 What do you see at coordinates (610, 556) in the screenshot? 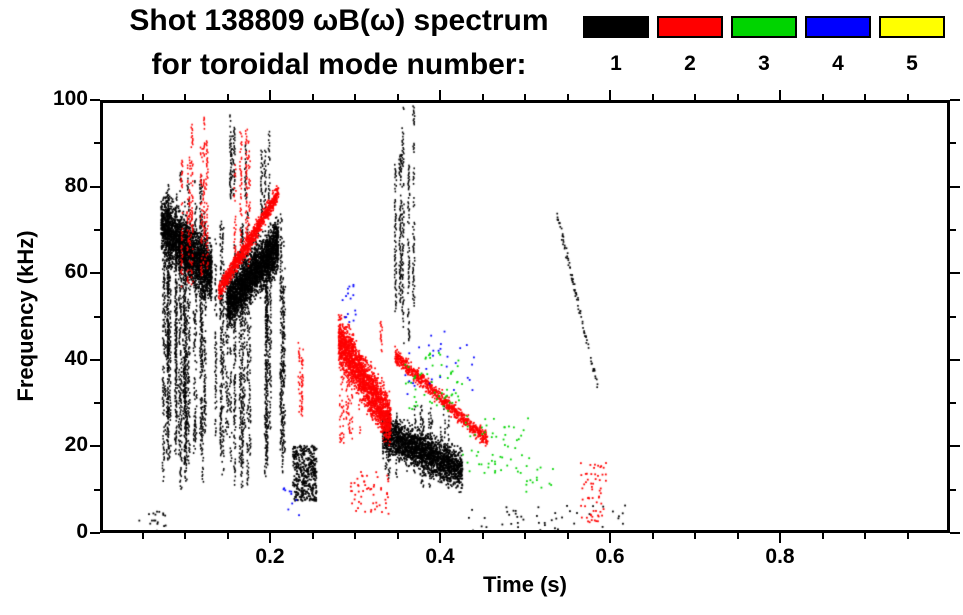
I see `x-tick-label: 0.6` at bounding box center [610, 556].